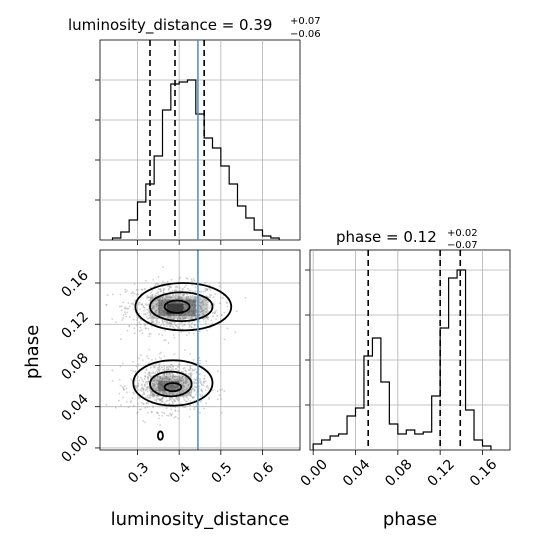  I want to click on hist2-title-upper: +0.02, so click(462, 233).